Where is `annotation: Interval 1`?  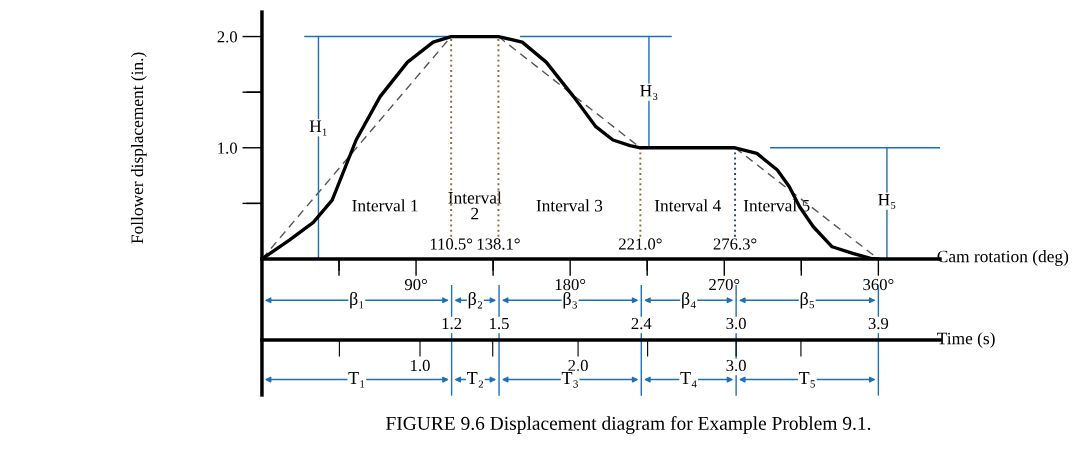 annotation: Interval 1 is located at coordinates (385, 205).